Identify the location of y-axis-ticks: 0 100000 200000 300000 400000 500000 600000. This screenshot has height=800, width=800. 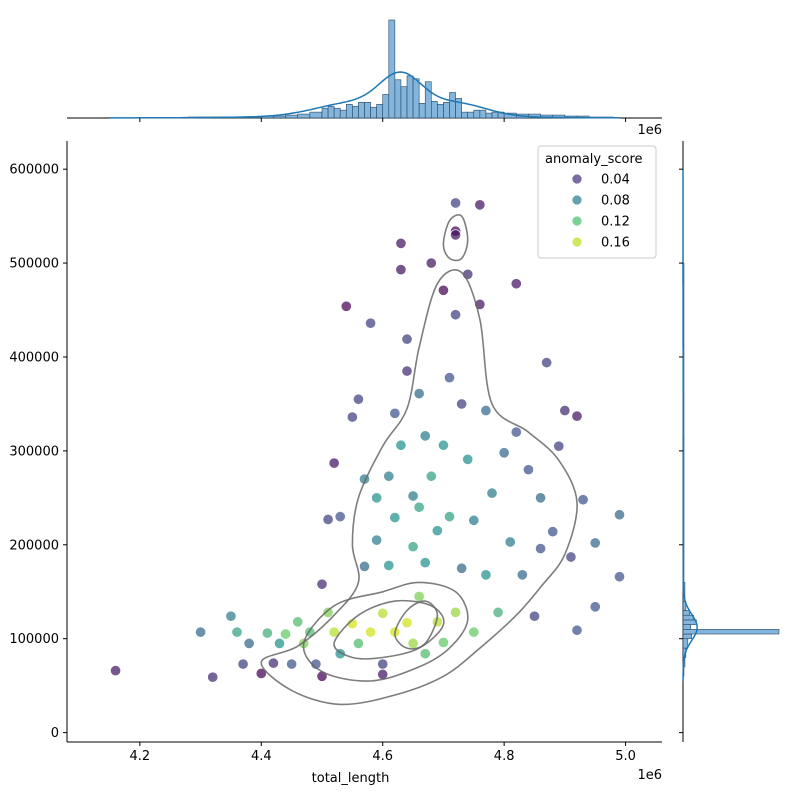
(38, 452).